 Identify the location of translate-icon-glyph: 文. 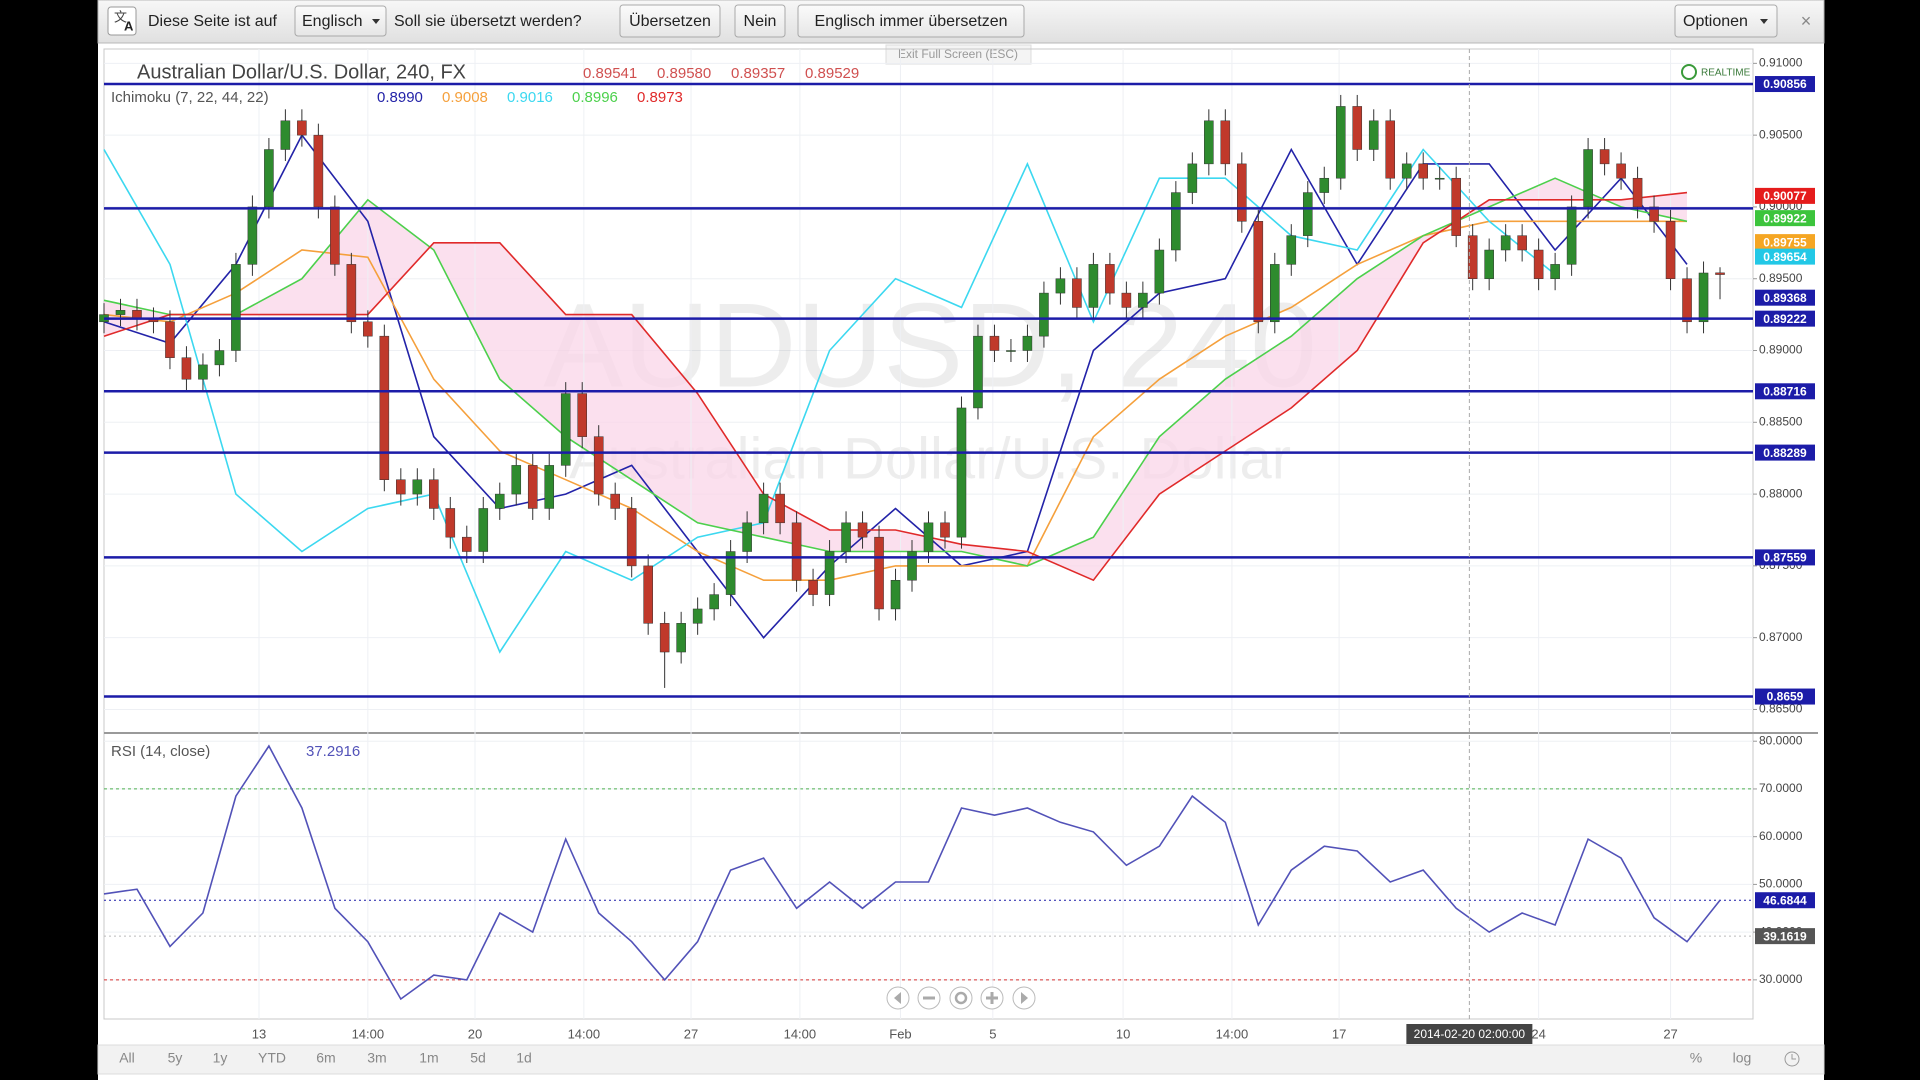
(120, 16).